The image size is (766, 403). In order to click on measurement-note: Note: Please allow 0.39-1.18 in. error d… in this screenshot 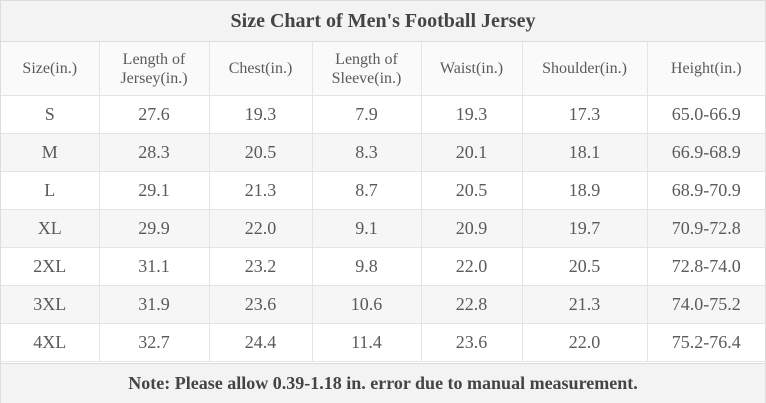, I will do `click(383, 383)`.